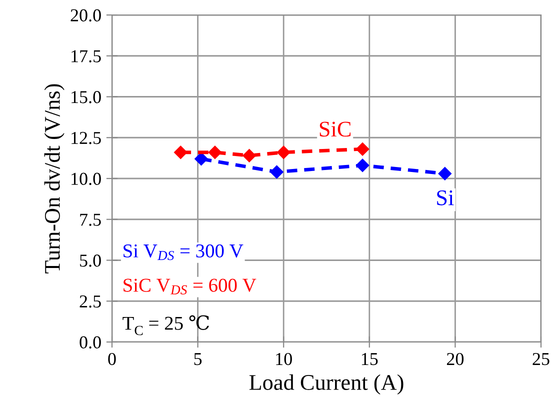  What do you see at coordinates (86, 179) in the screenshot?
I see `y-tick-label: 10.0` at bounding box center [86, 179].